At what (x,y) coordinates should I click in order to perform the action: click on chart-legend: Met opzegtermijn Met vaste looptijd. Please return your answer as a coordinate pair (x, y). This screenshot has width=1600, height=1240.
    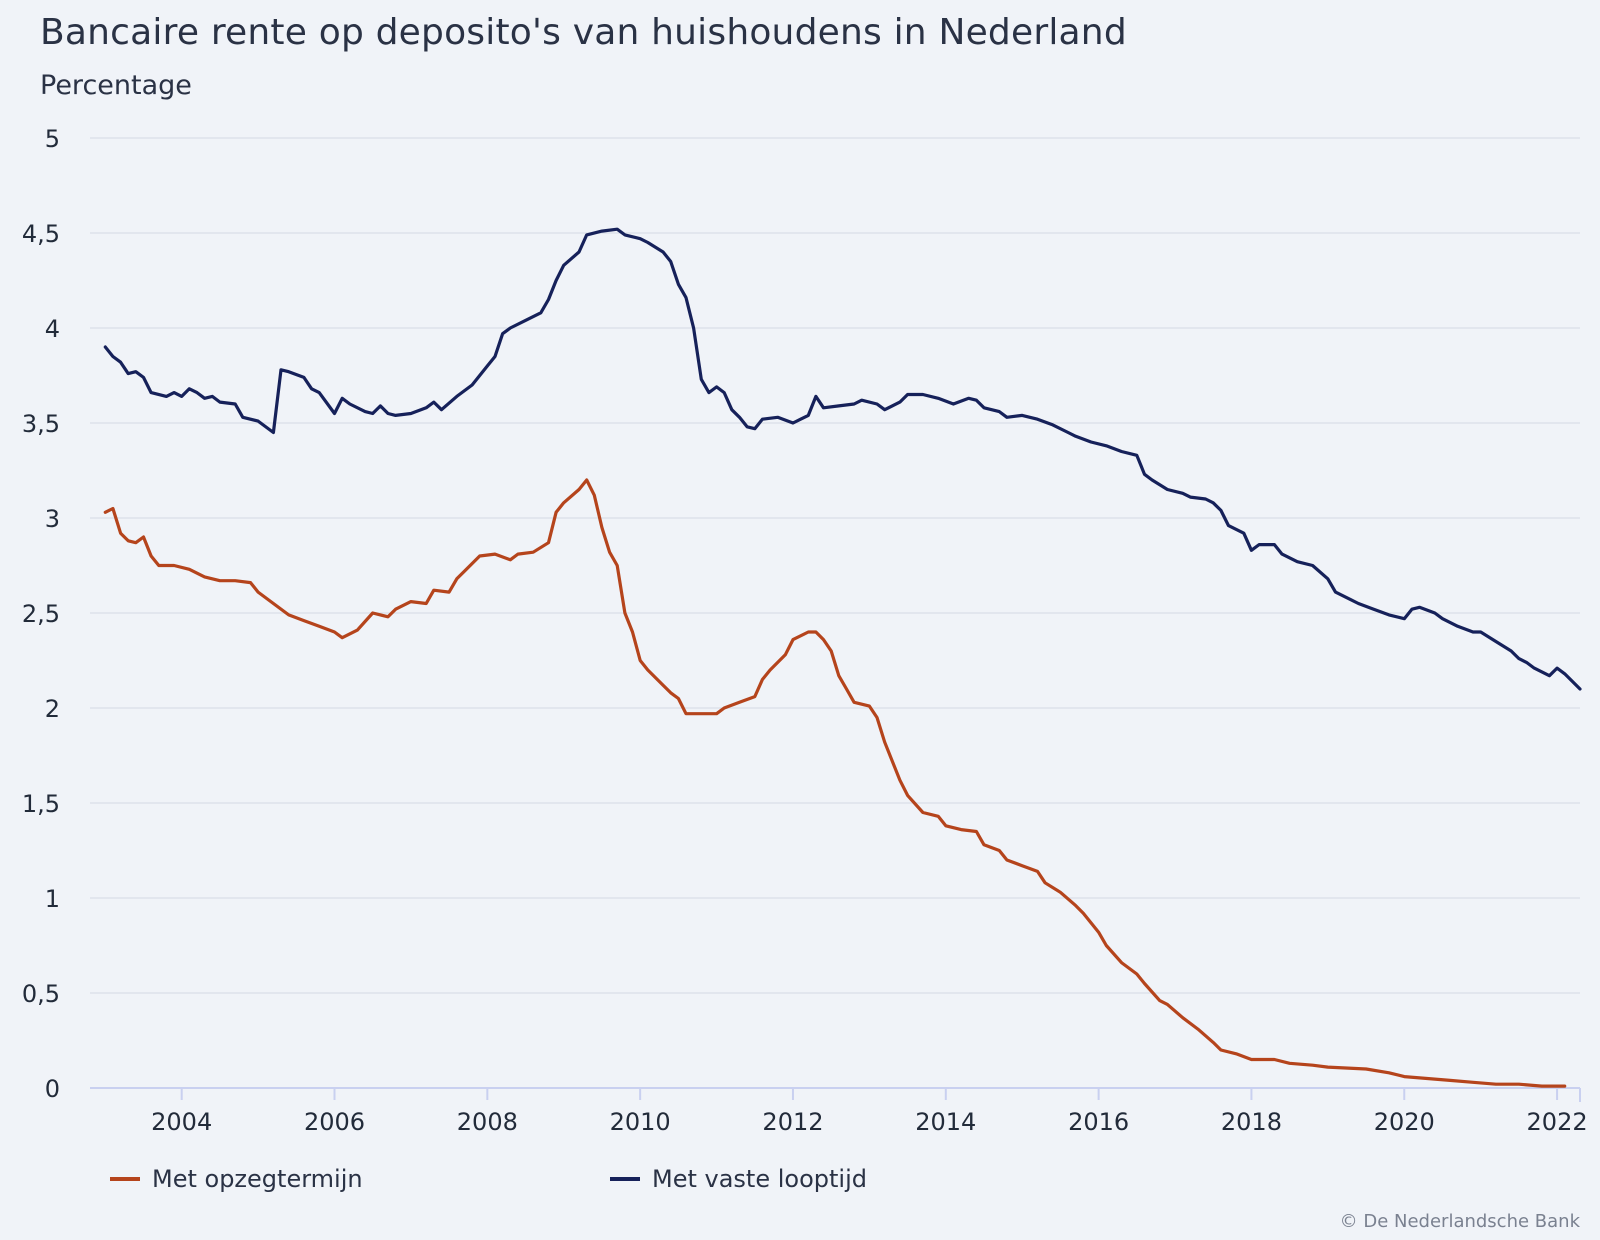
    Looking at the image, I should click on (760, 1179).